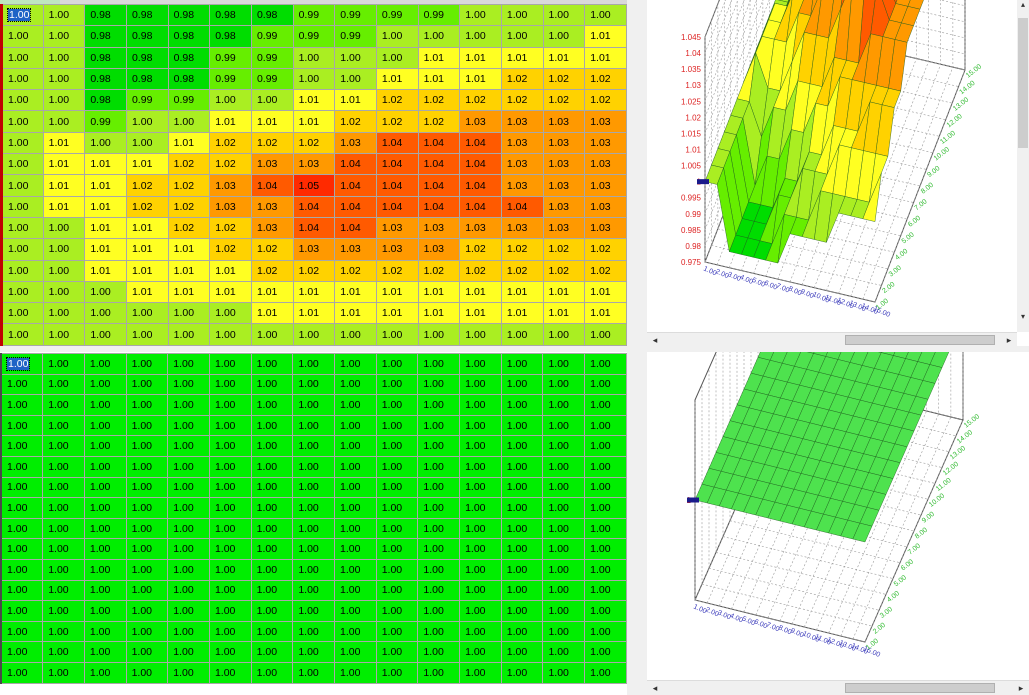 The height and width of the screenshot is (695, 1029). What do you see at coordinates (314, 185) in the screenshot?
I see `table-cell: 1.05` at bounding box center [314, 185].